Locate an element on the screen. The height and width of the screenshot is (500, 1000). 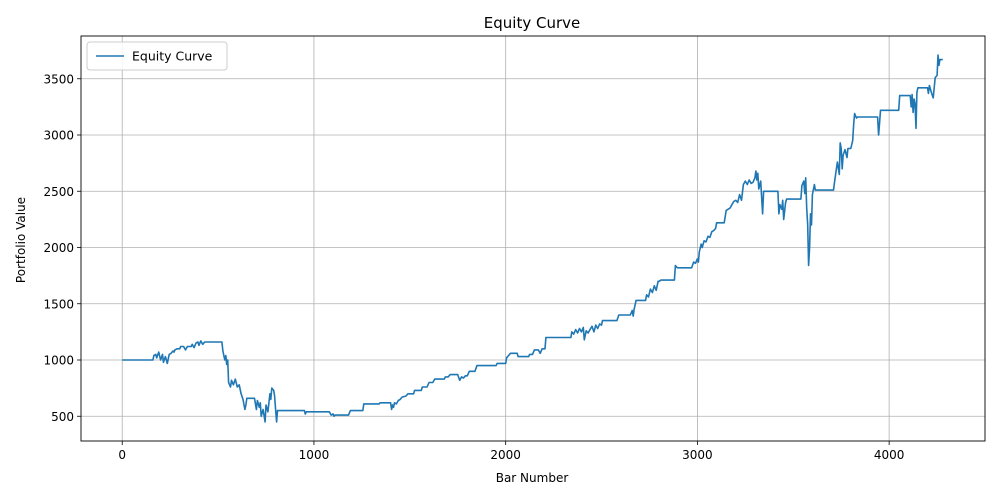
legend-label-equity-curve: Equity Curve is located at coordinates (172, 56).